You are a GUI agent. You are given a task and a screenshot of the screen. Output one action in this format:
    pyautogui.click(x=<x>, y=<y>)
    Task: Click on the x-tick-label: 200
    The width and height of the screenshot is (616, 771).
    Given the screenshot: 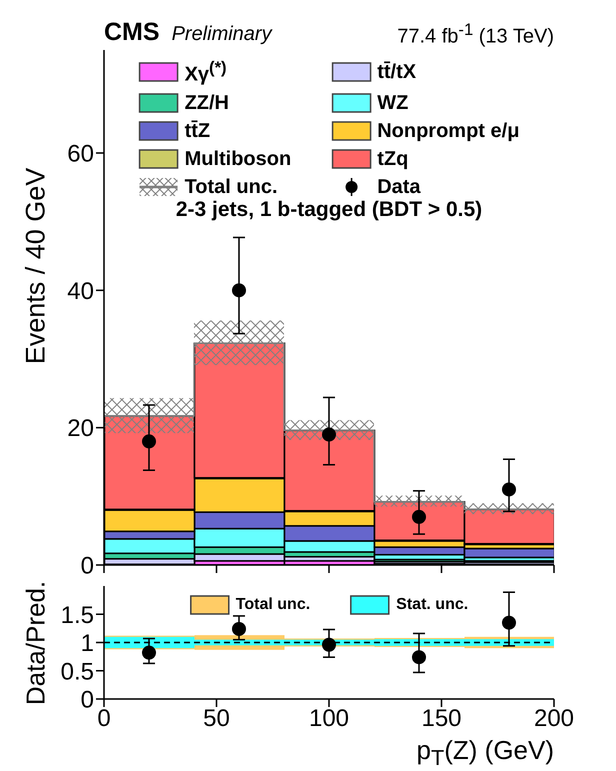 What is the action you would take?
    pyautogui.click(x=554, y=718)
    